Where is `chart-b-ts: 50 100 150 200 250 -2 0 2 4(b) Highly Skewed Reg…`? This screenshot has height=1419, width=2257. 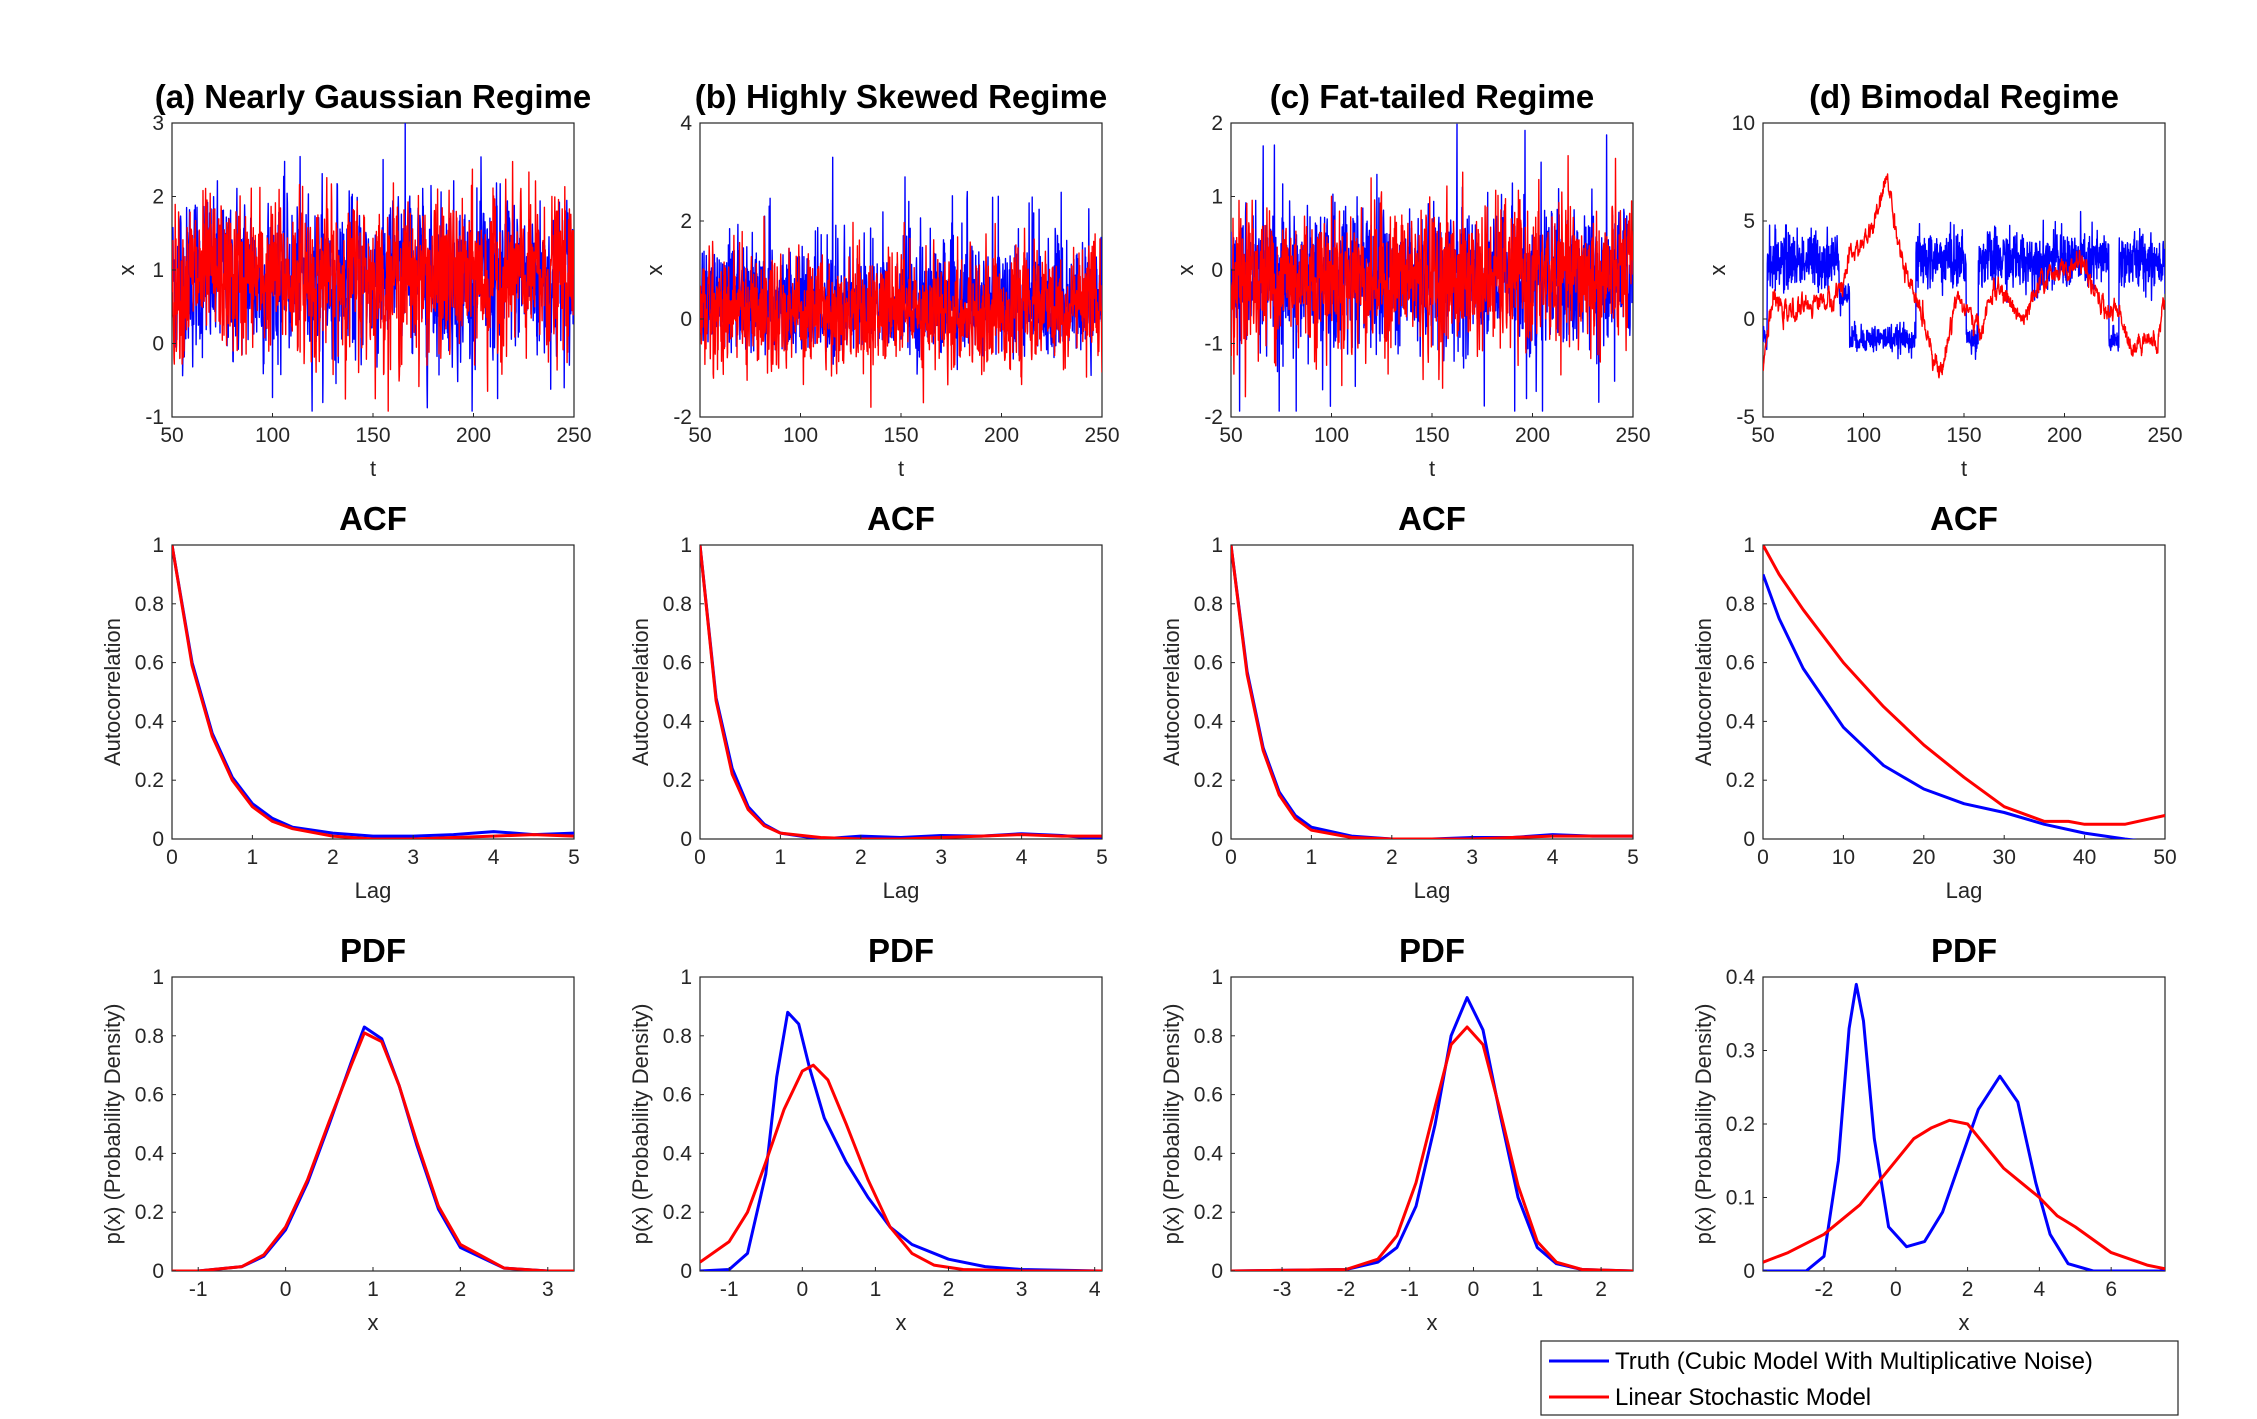 chart-b-ts: 50 100 150 200 250 -2 0 2 4(b) Highly Skewed Reg… is located at coordinates (881, 279).